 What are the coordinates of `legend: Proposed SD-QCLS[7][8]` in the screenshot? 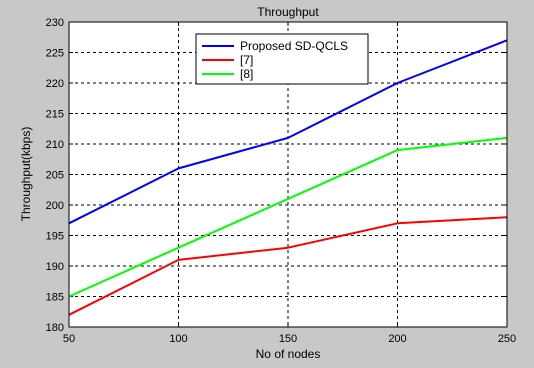 It's located at (282, 59).